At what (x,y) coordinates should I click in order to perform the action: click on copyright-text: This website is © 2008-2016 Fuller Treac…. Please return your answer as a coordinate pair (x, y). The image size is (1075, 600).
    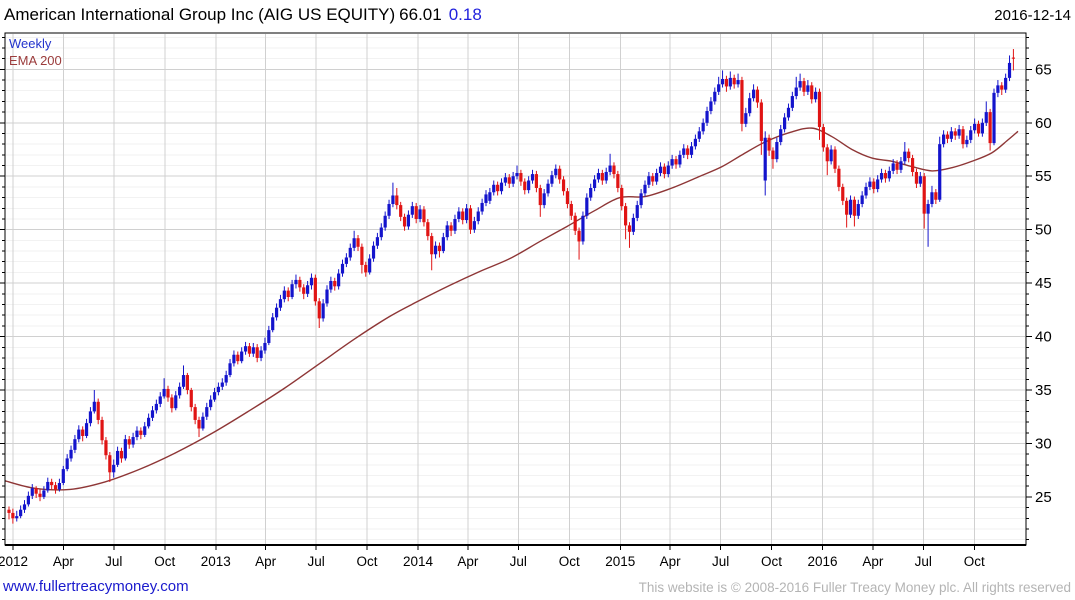
    Looking at the image, I should click on (854, 587).